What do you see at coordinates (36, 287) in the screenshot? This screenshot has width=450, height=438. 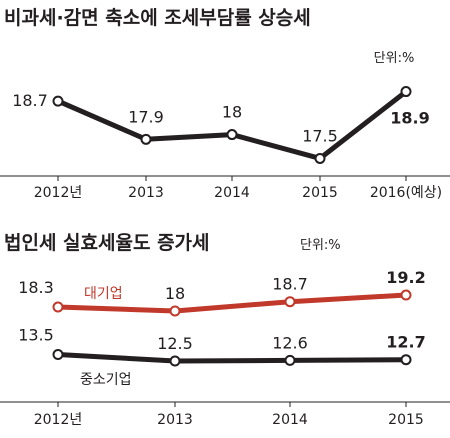 I see `chart-bottom-data-label: 18.3` at bounding box center [36, 287].